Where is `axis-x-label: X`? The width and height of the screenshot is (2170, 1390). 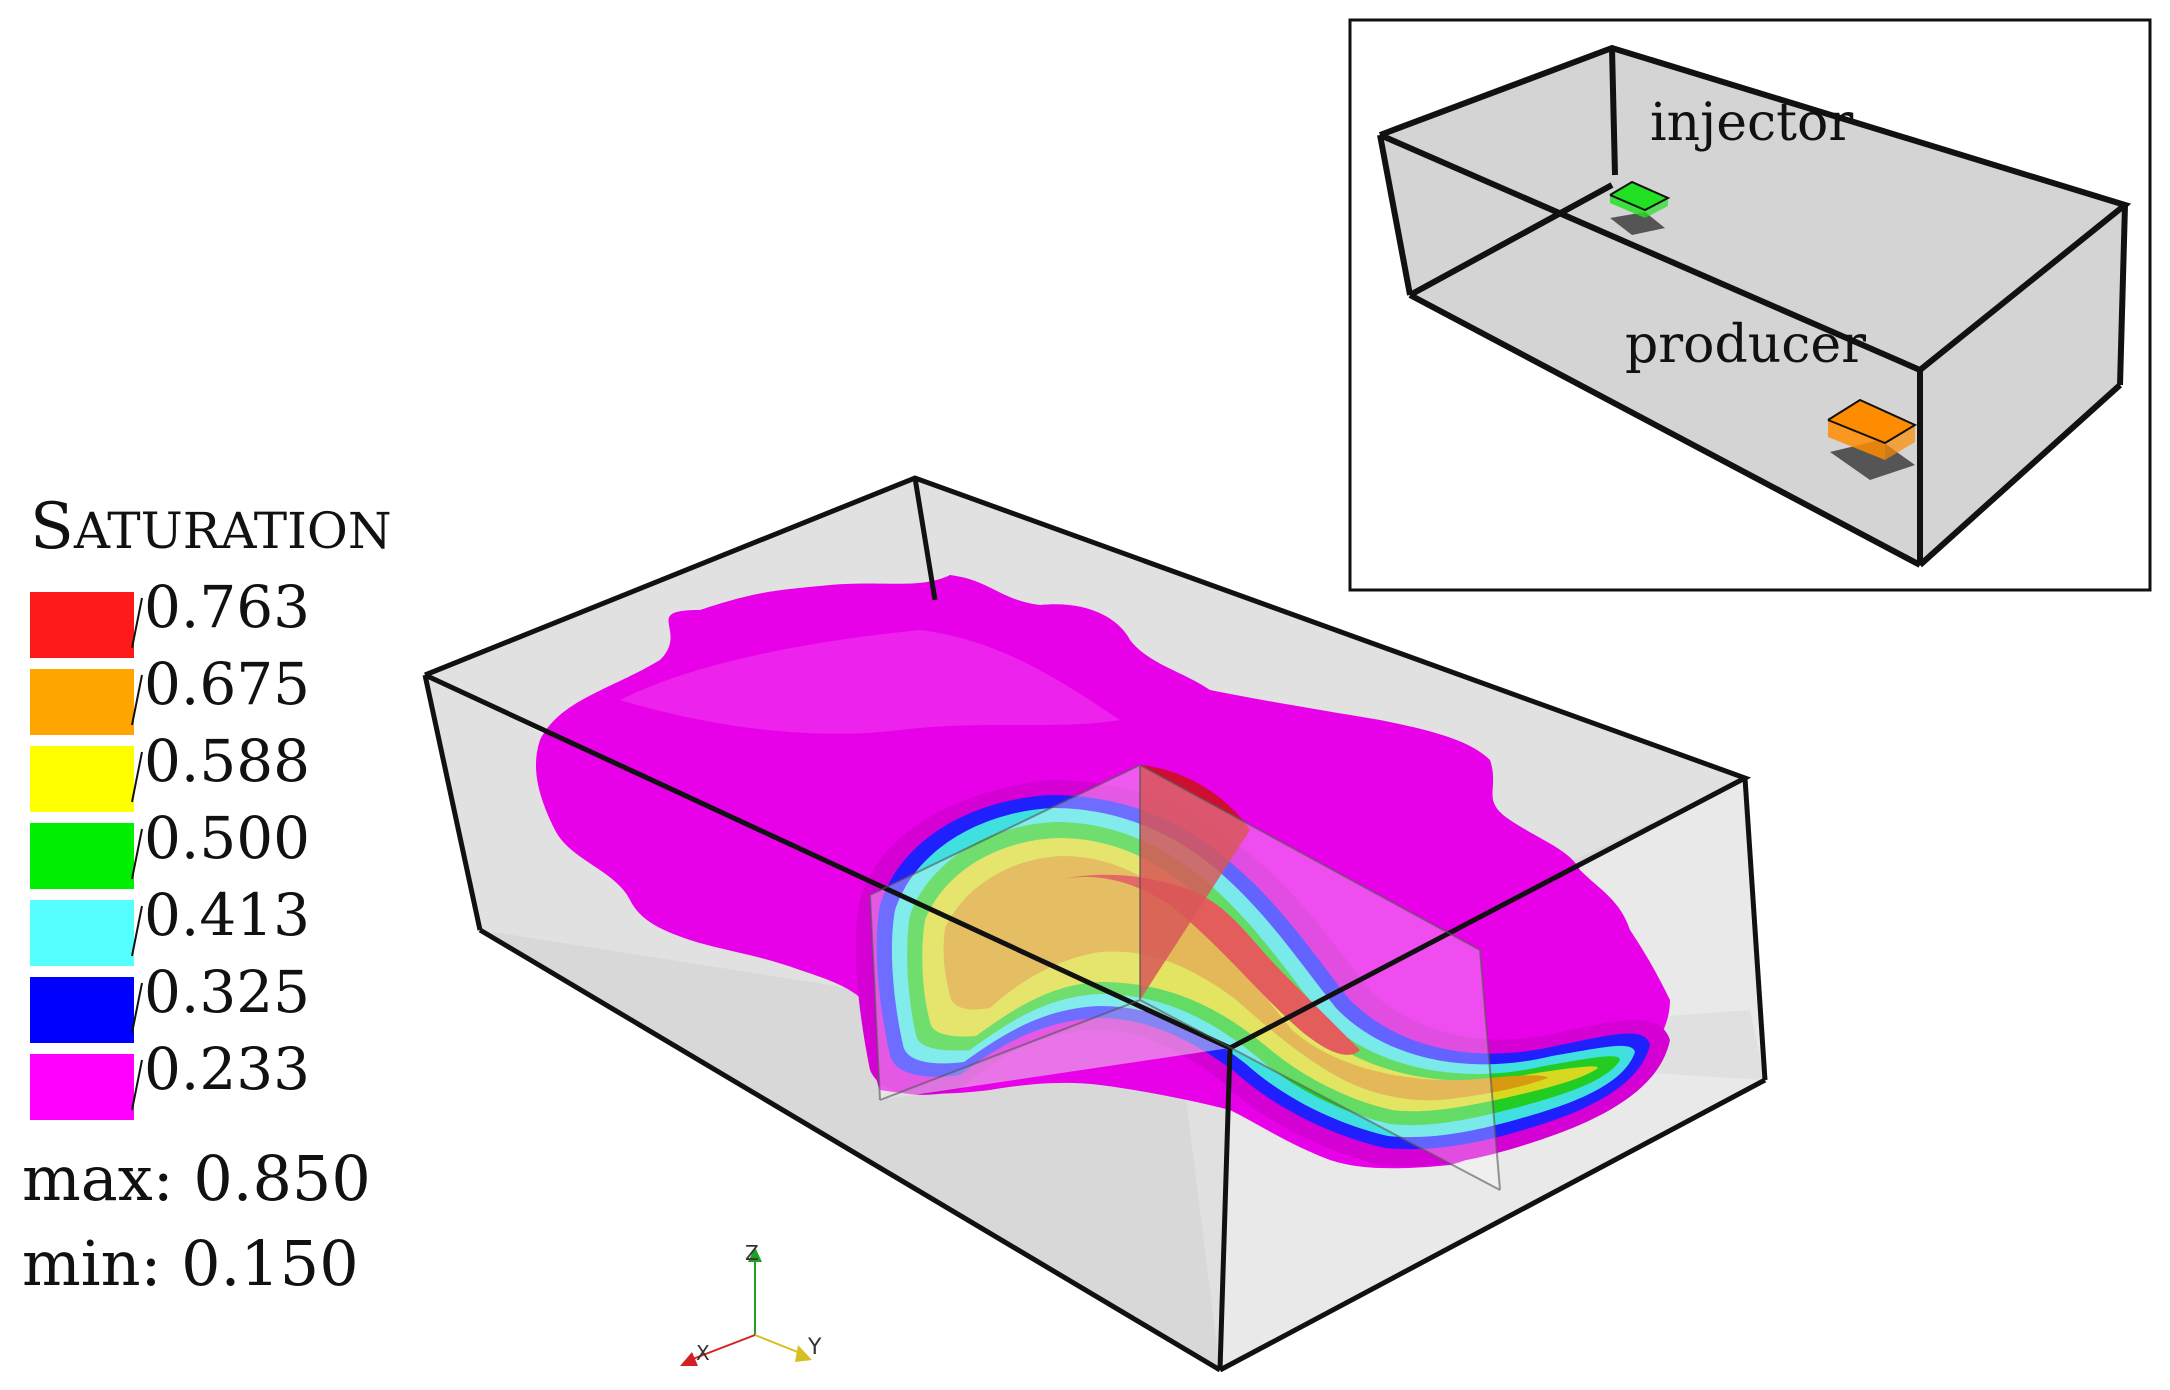 axis-x-label: X is located at coordinates (703, 1353).